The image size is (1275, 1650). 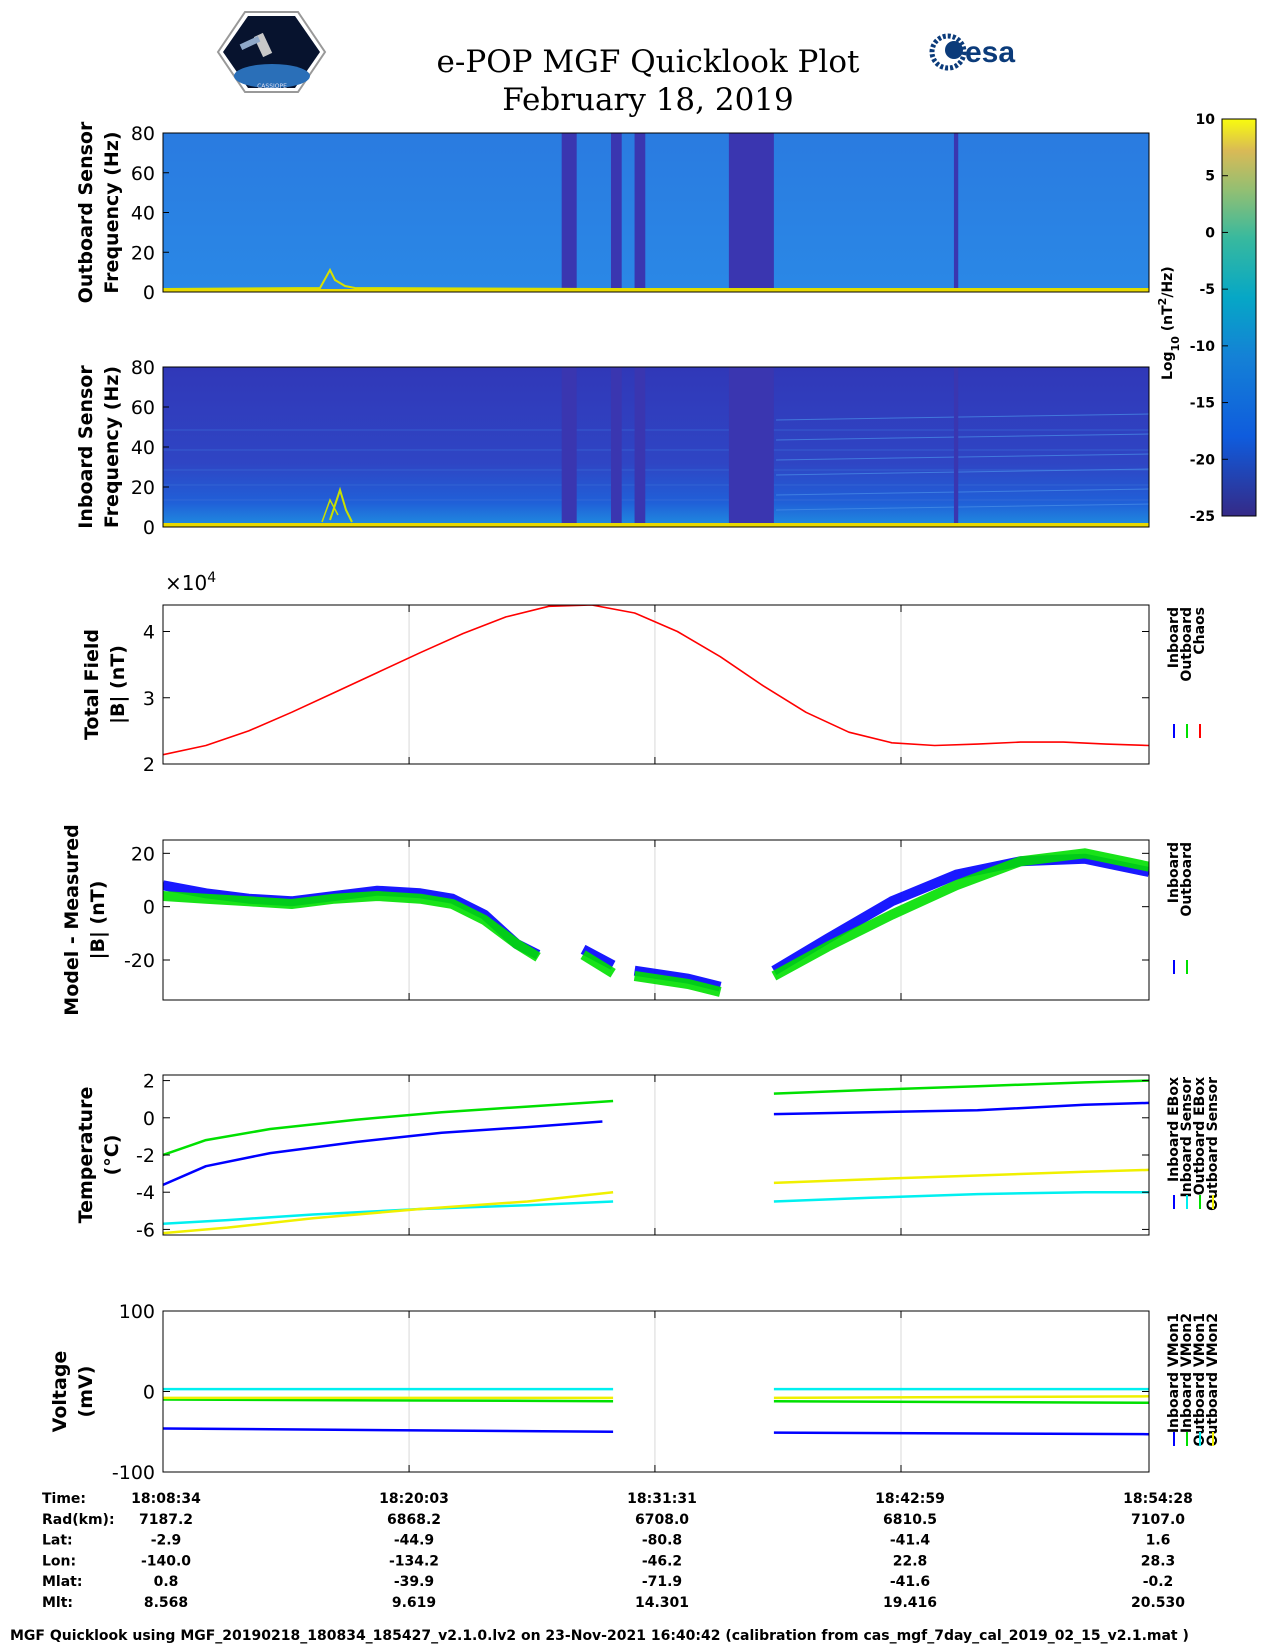 I want to click on y-axis-label: Model - Measured, so click(x=72, y=919).